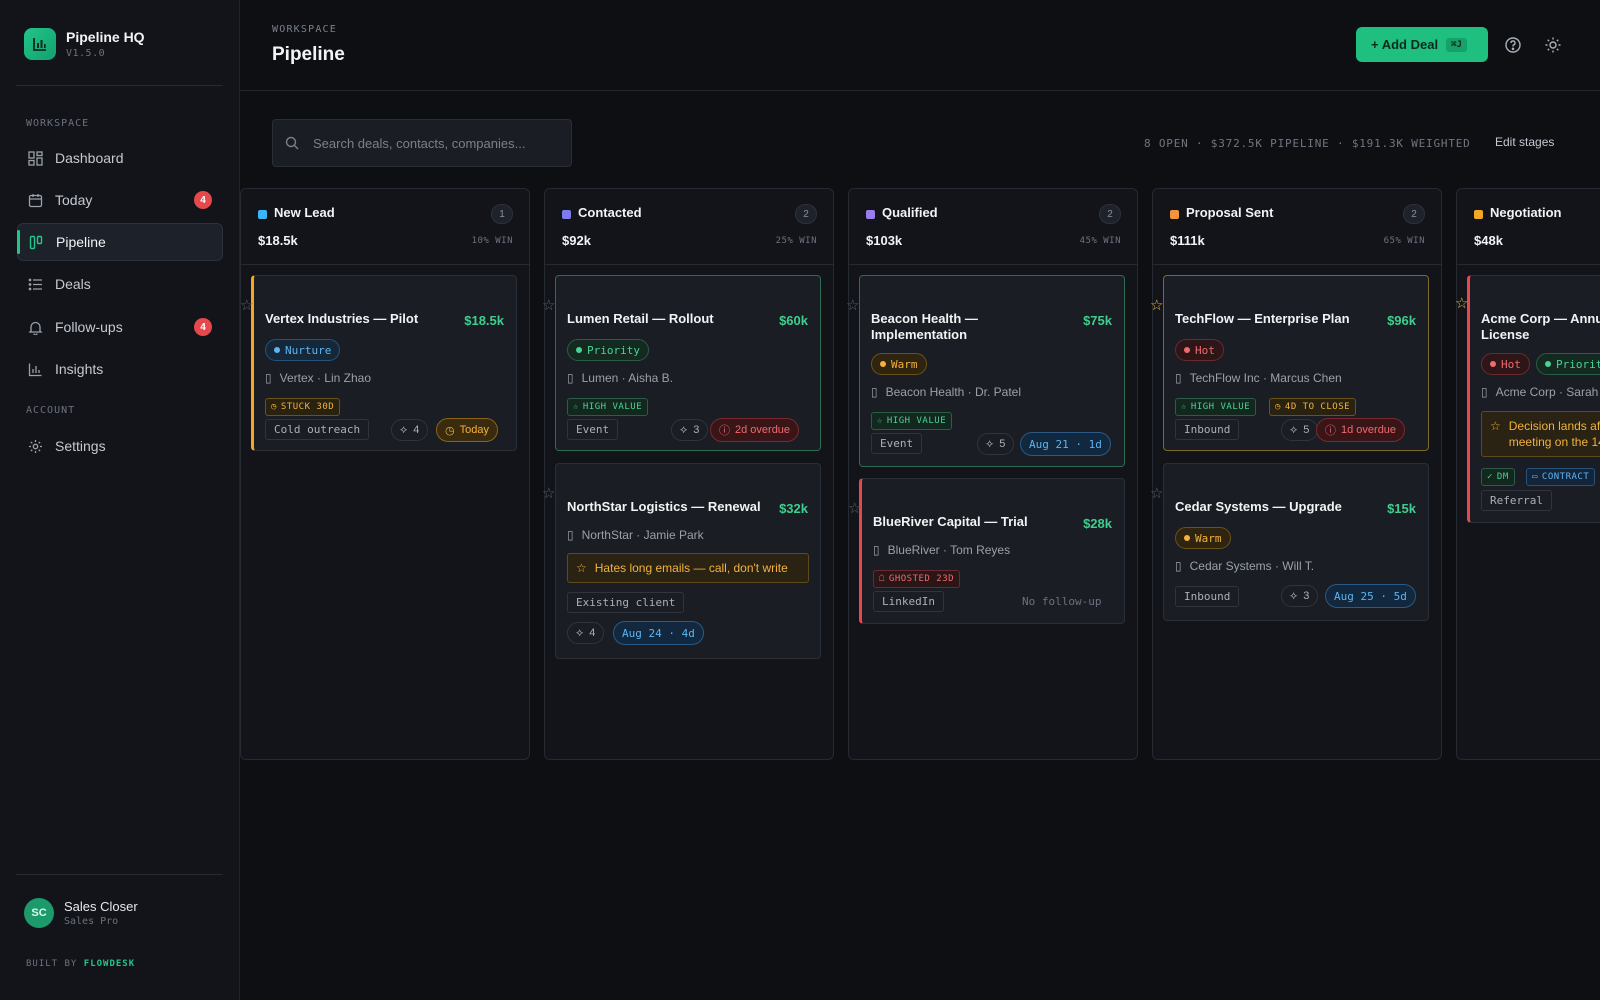 The image size is (1600, 1000). What do you see at coordinates (1361, 430) in the screenshot?
I see `overdue-badge: ⓘ 1d overdue` at bounding box center [1361, 430].